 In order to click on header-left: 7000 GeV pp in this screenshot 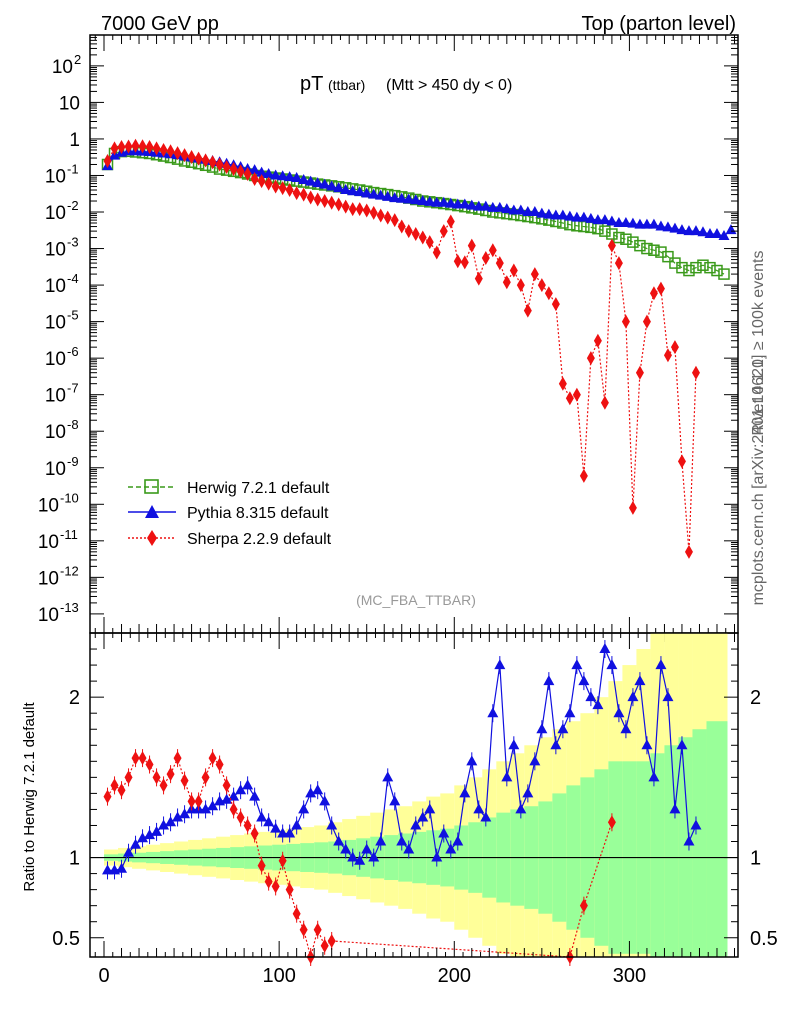, I will do `click(160, 24)`.